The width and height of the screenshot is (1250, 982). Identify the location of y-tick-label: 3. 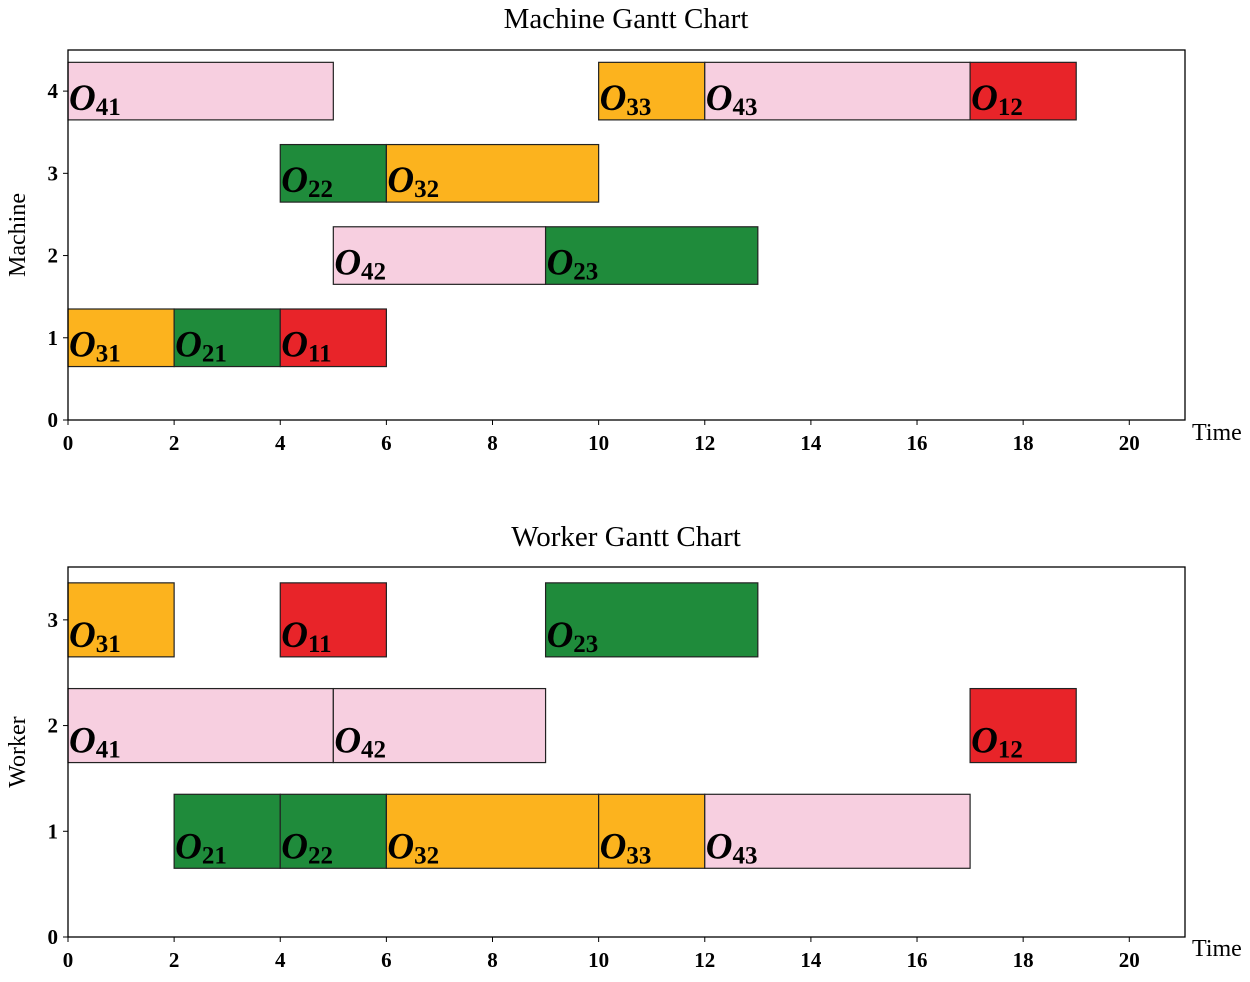
(53, 620).